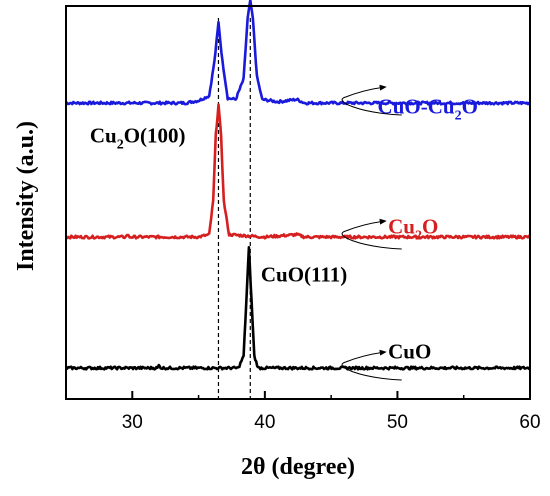  What do you see at coordinates (138, 137) in the screenshot?
I see `annotation-label-1: Cu2O(100)` at bounding box center [138, 137].